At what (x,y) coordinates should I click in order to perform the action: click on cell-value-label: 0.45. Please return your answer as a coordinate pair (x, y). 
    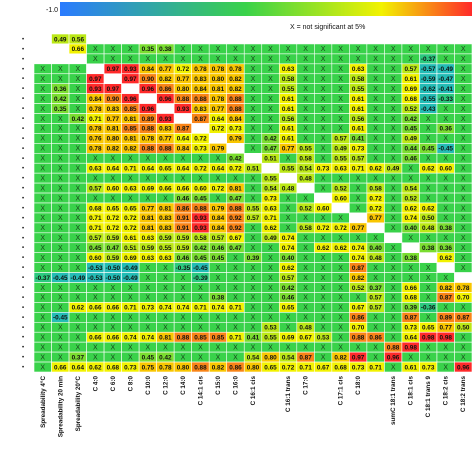
    Looking at the image, I should click on (218, 258).